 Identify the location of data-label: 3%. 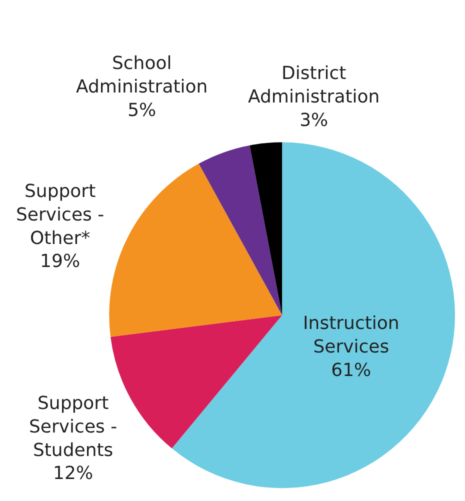
(314, 120).